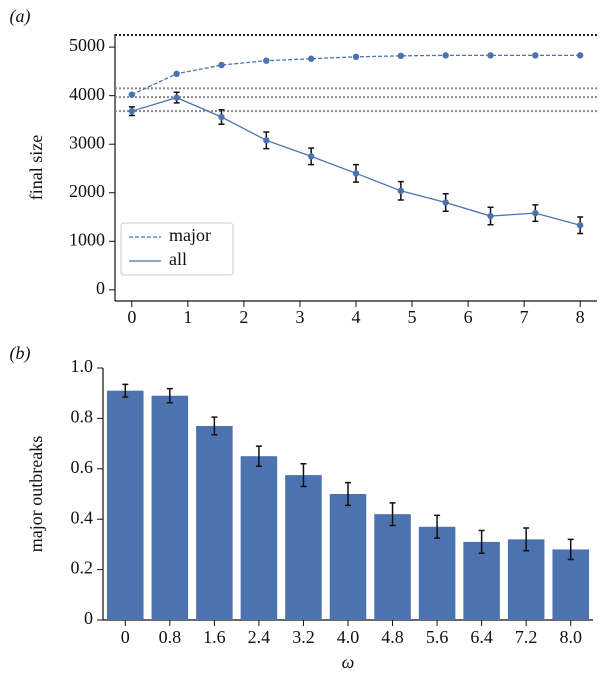 This screenshot has height=681, width=603. I want to click on y-tick-label: 5000, so click(87, 45).